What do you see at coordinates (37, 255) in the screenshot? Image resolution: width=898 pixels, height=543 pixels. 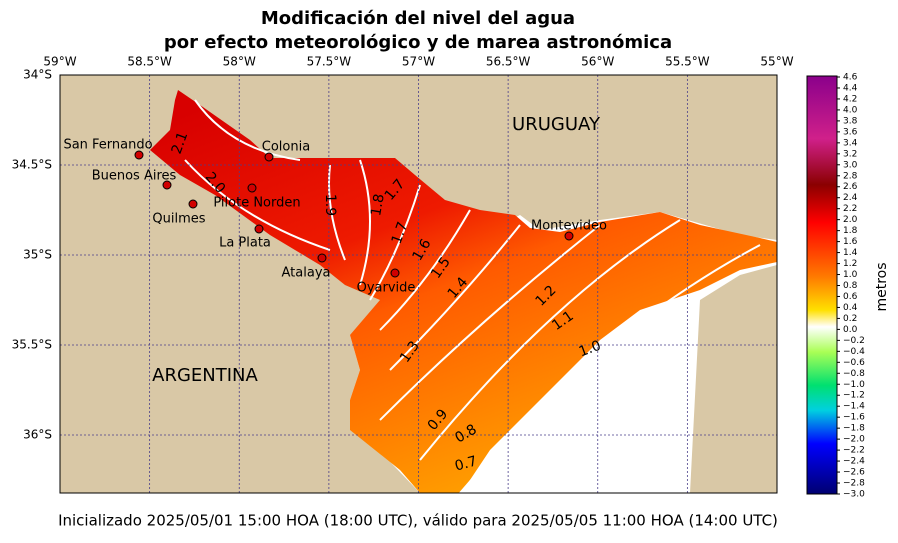 I see `y-tick-label: 35°S` at bounding box center [37, 255].